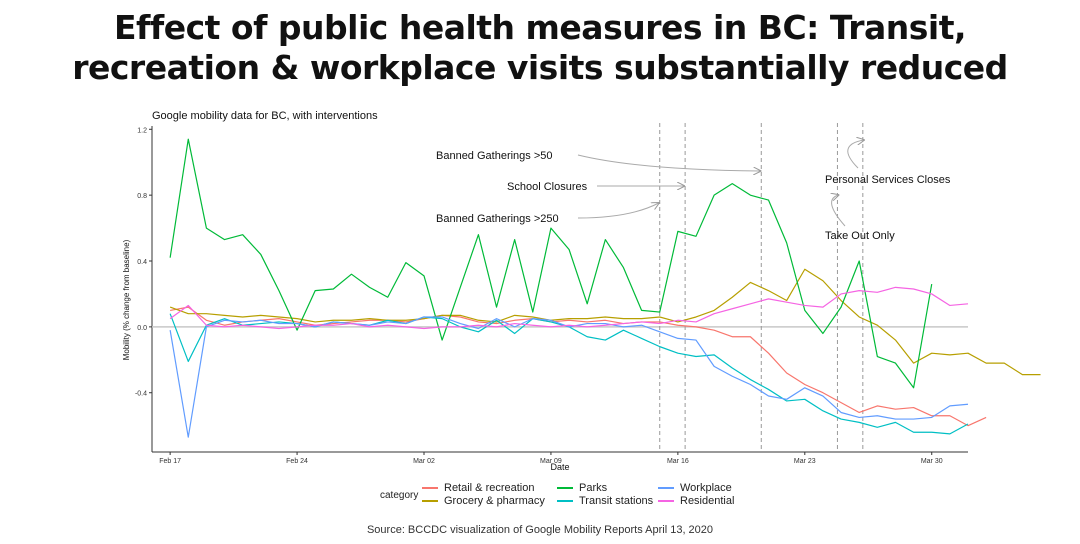 The image size is (1080, 544). I want to click on annotation-take-out-only: Take Out Only, so click(860, 236).